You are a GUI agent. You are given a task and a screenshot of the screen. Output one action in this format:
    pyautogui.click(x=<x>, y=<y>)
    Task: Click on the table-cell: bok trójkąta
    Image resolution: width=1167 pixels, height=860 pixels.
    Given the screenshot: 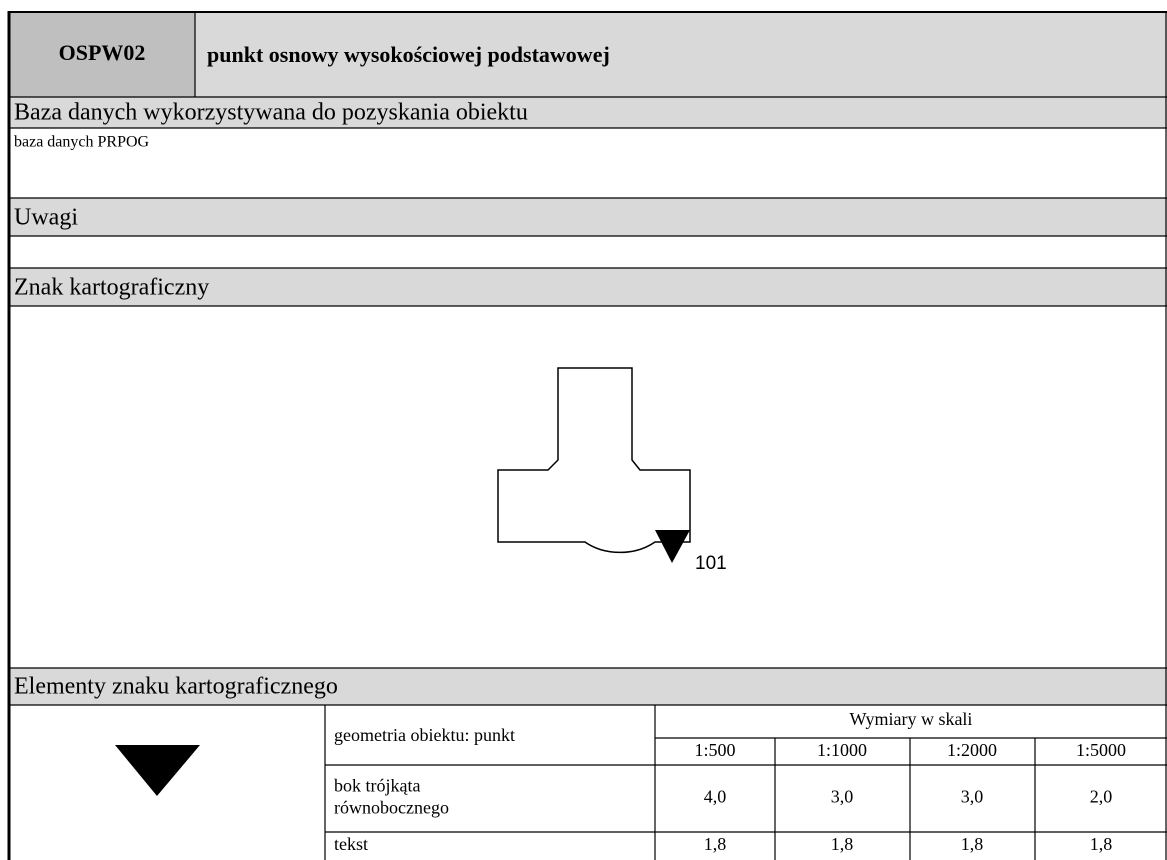 What is the action you would take?
    pyautogui.click(x=377, y=786)
    